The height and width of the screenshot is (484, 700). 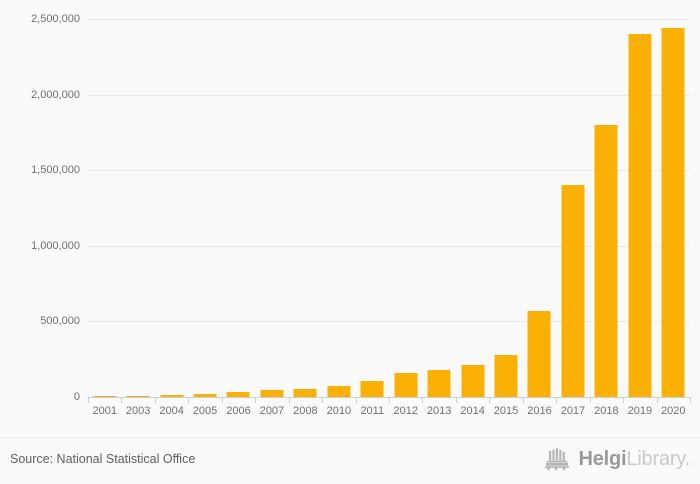 What do you see at coordinates (573, 411) in the screenshot?
I see `x-axis-tick-label: 2017` at bounding box center [573, 411].